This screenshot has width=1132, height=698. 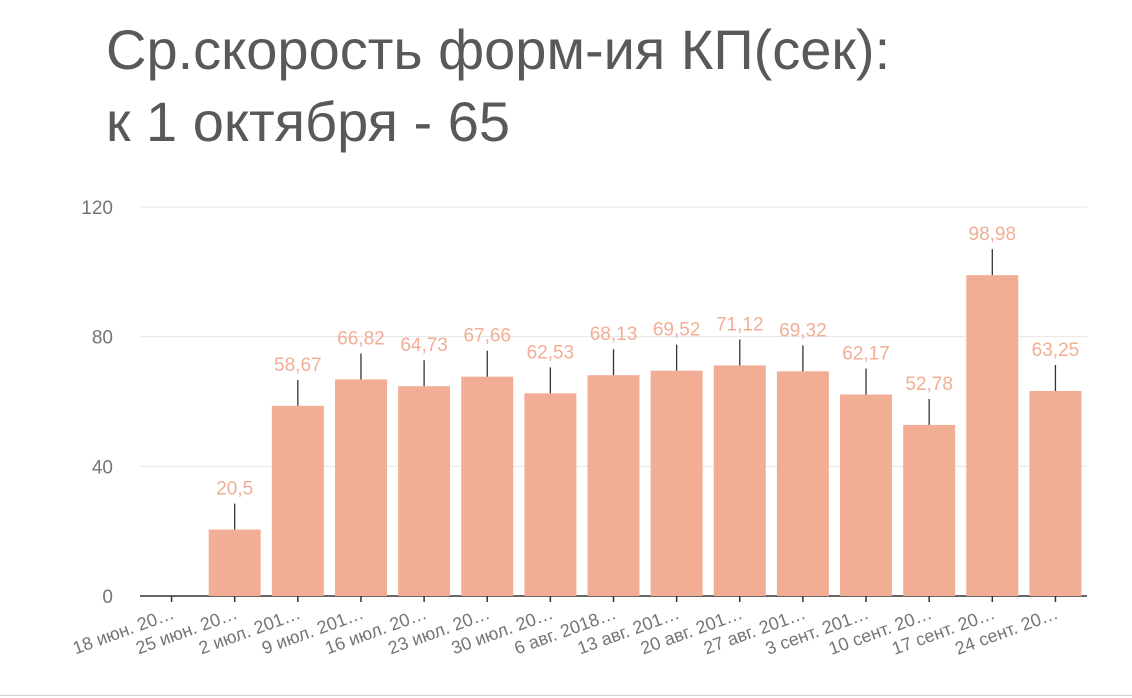 I want to click on data-label: 58,67, so click(x=298, y=365).